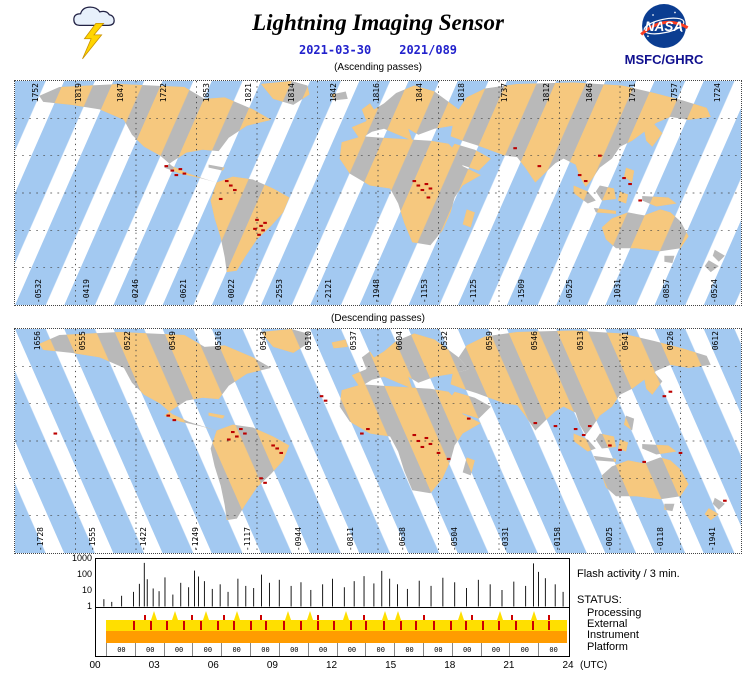 The image size is (756, 680). Describe the element at coordinates (121, 93) in the screenshot. I see `orbit-time-label: 1847` at that location.